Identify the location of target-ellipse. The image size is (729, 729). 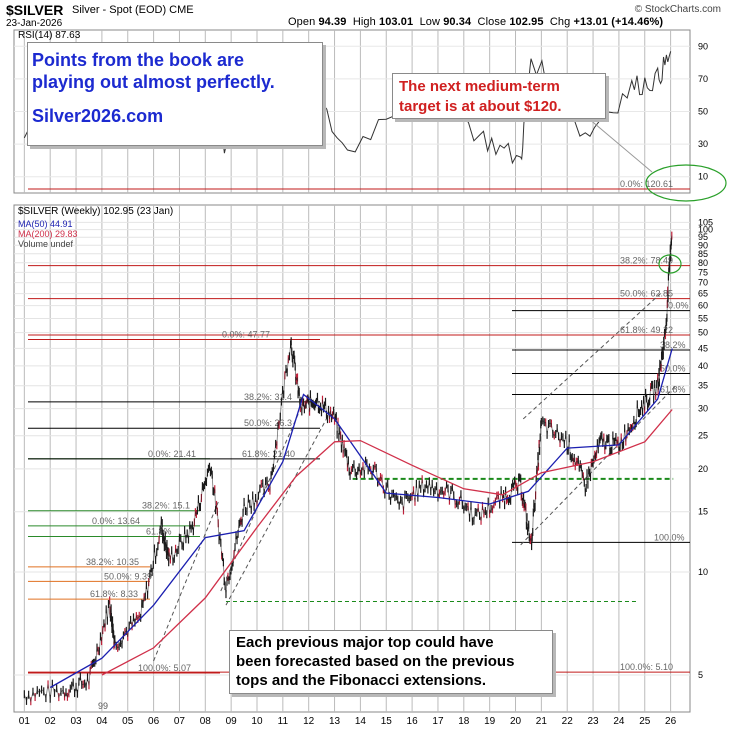
(686, 183).